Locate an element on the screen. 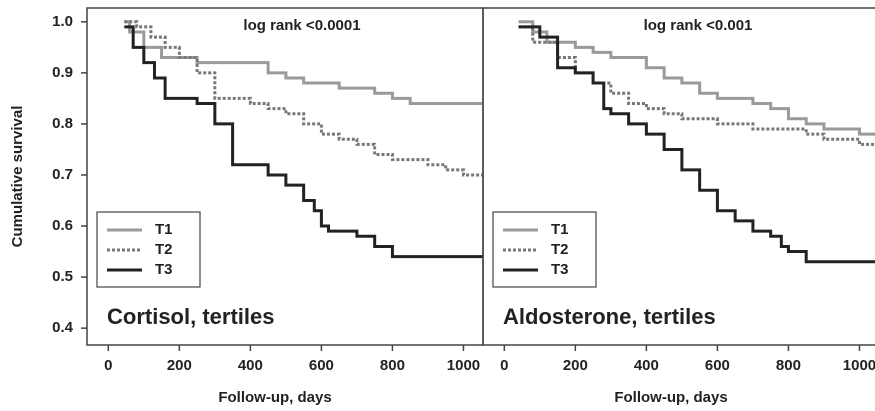 This screenshot has width=875, height=411. subtitle: Cortisol, tertiles is located at coordinates (190, 316).